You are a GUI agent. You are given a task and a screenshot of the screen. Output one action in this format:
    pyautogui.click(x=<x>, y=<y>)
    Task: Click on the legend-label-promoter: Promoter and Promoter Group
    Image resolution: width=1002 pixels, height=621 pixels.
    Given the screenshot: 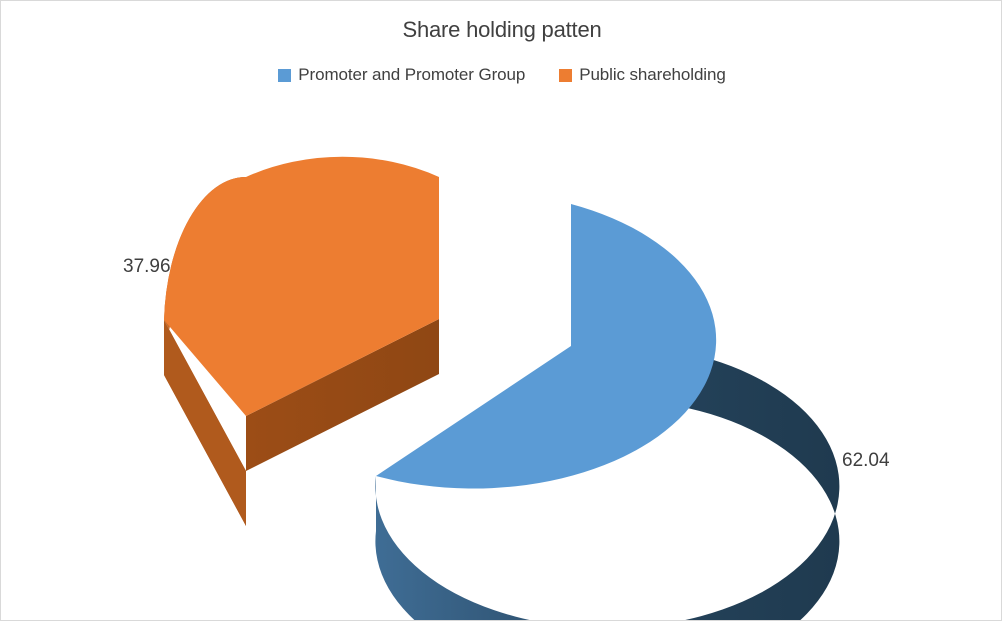 What is the action you would take?
    pyautogui.click(x=412, y=74)
    